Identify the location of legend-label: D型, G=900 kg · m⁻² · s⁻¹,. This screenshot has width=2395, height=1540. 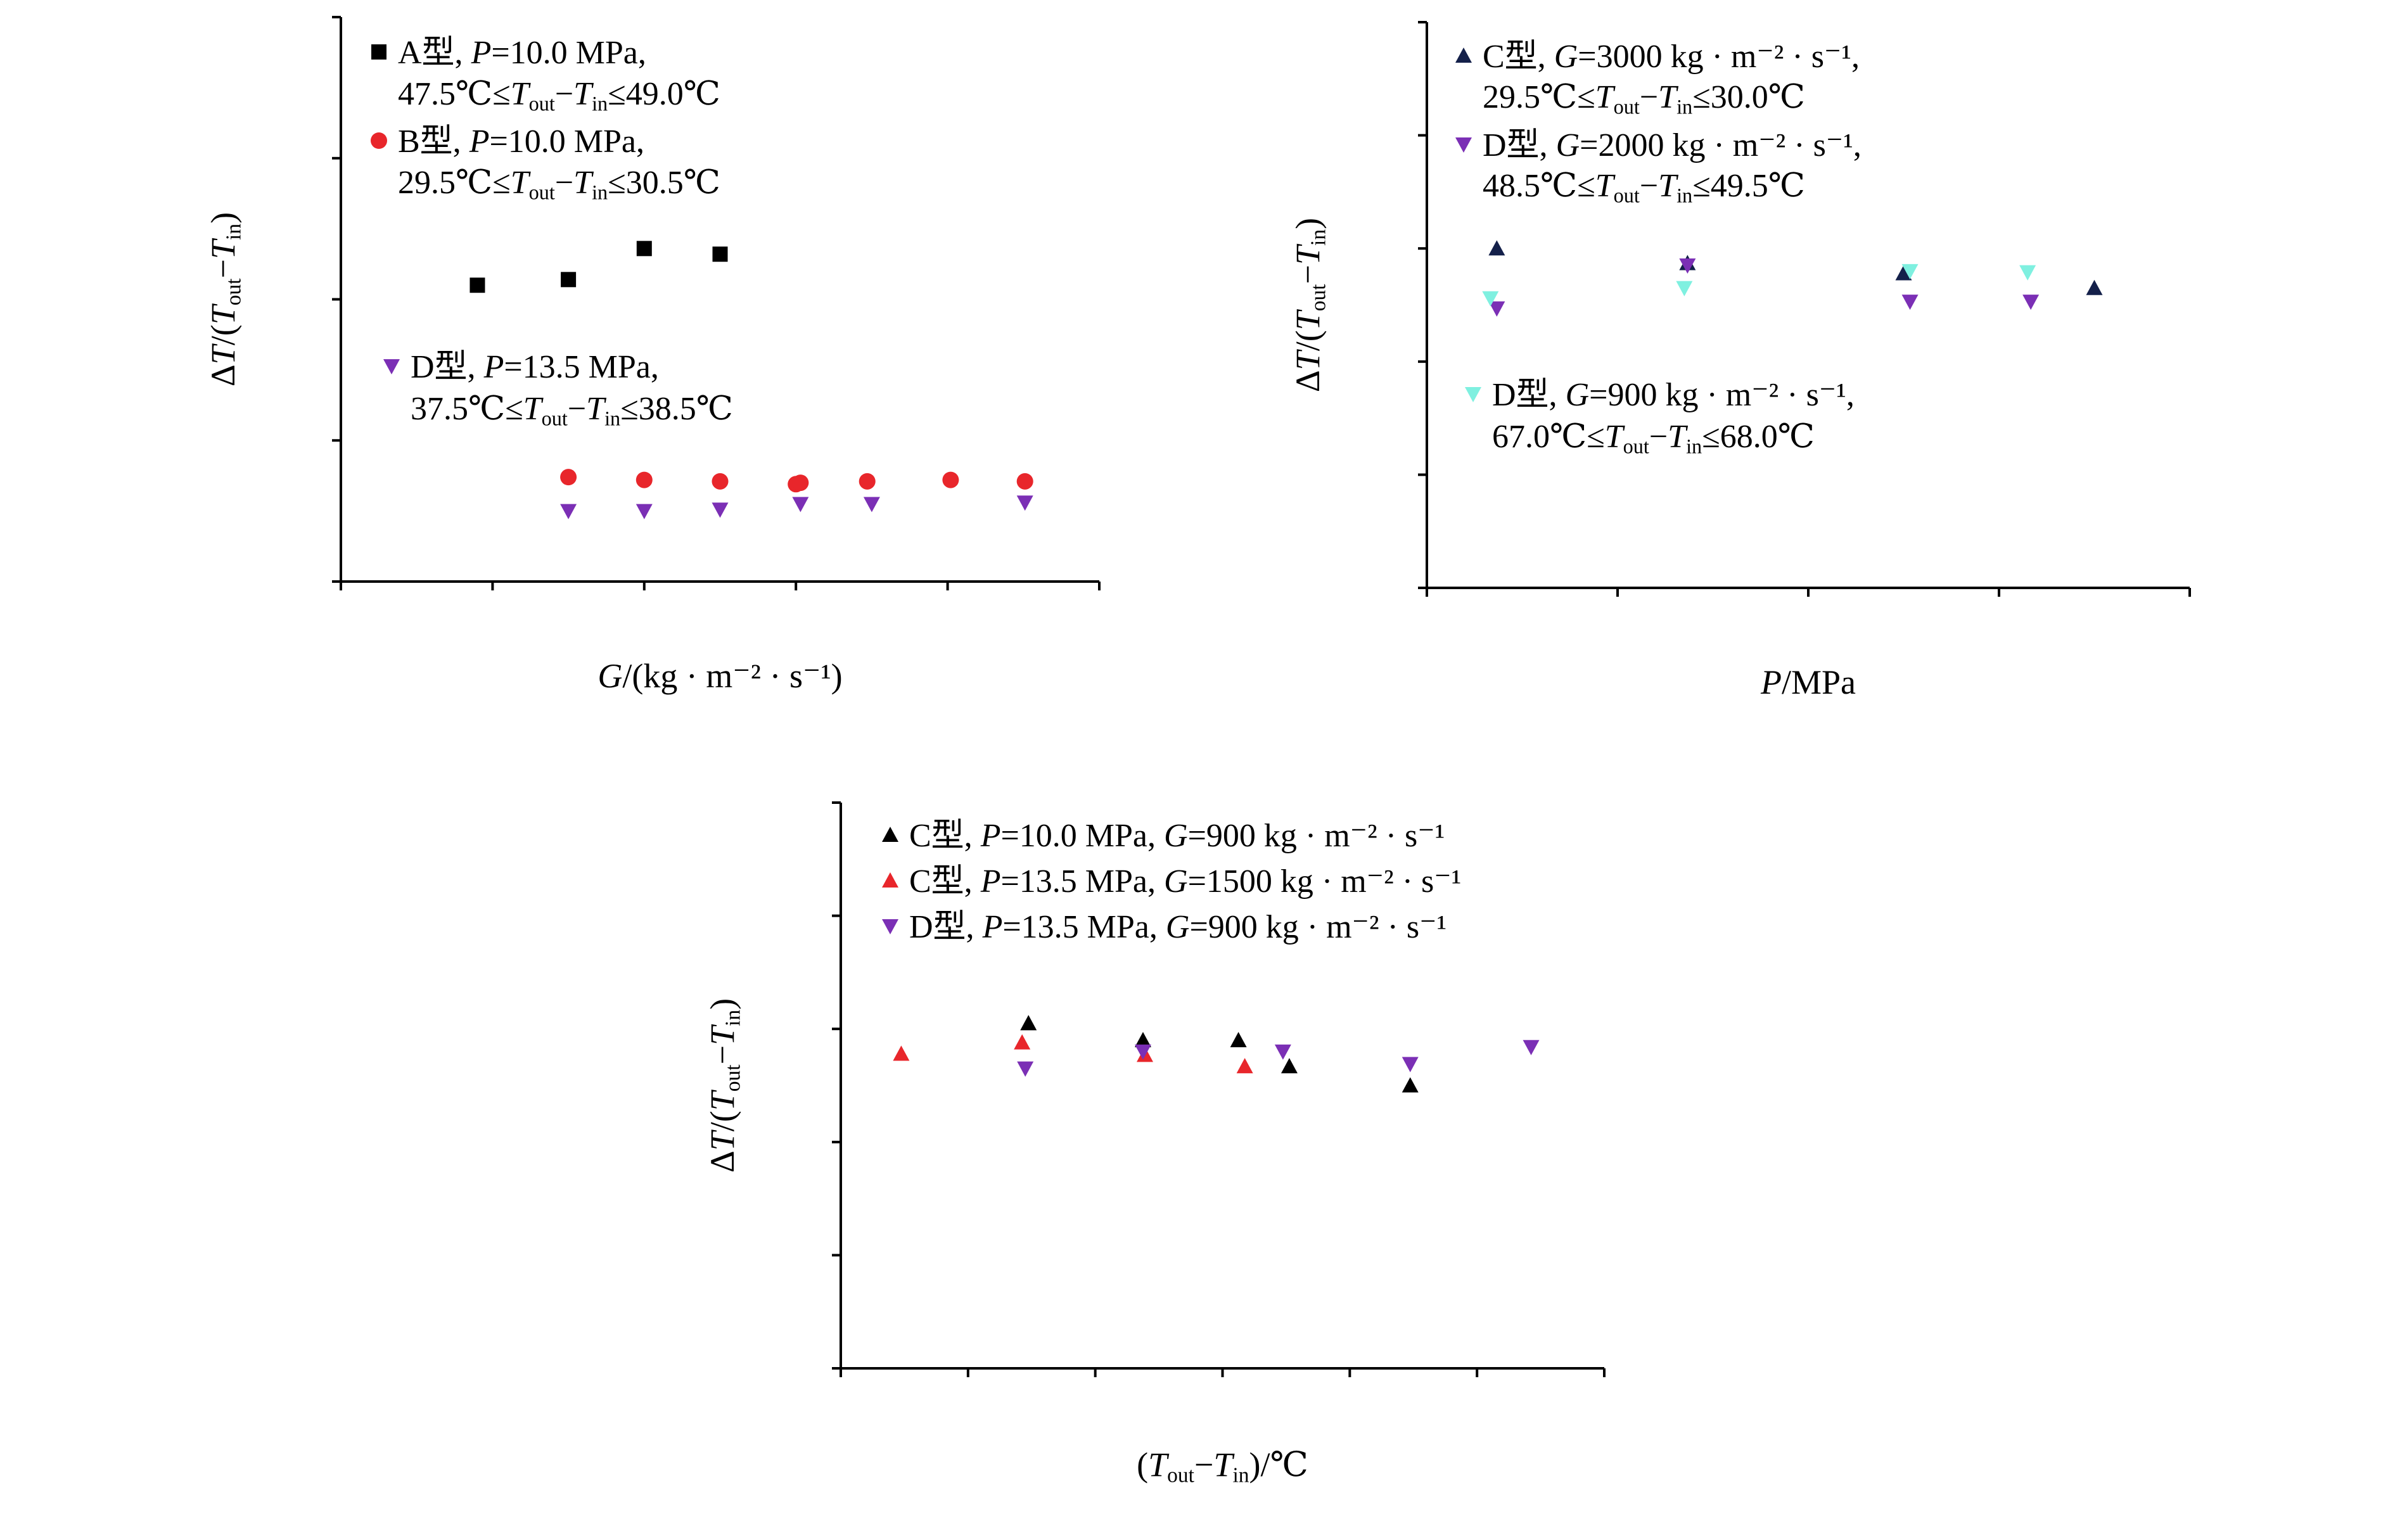
(1673, 395).